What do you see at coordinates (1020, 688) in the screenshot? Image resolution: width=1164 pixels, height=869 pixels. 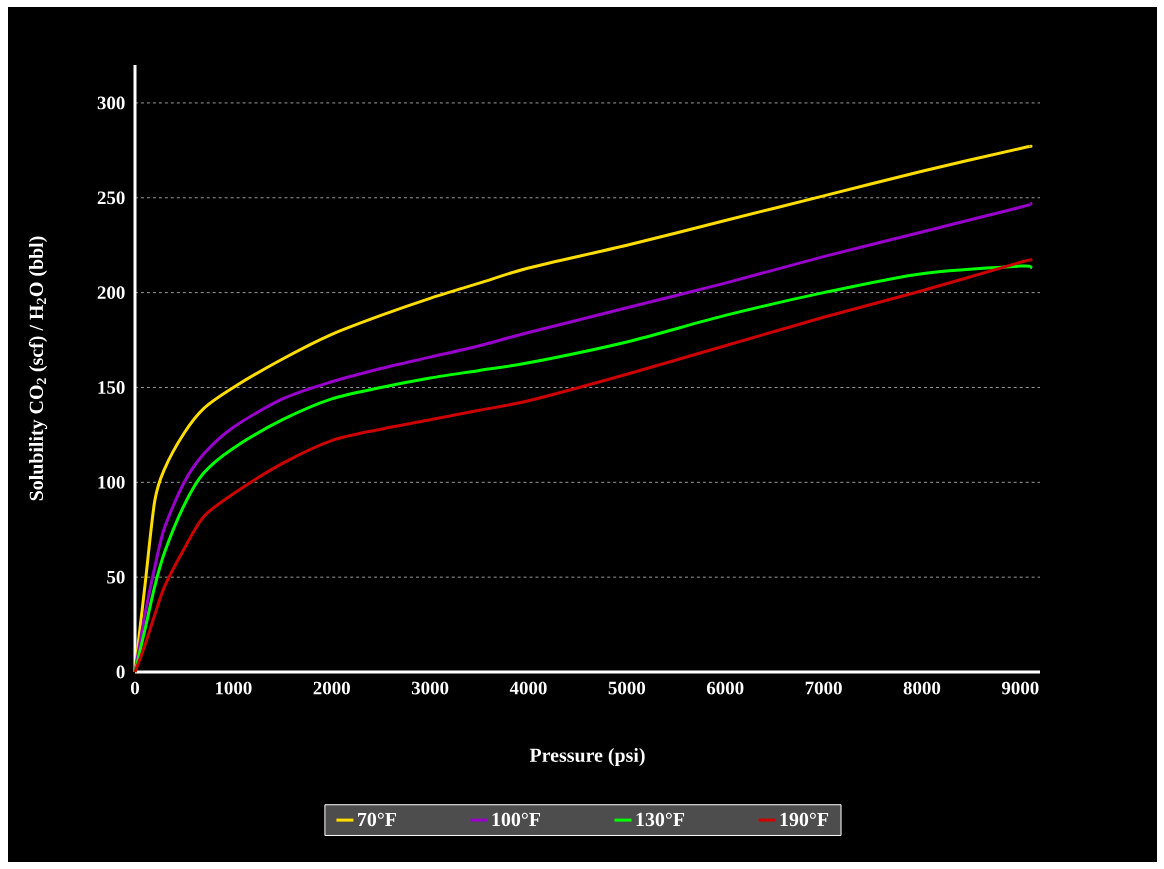 I see `x-tick-label: 9000` at bounding box center [1020, 688].